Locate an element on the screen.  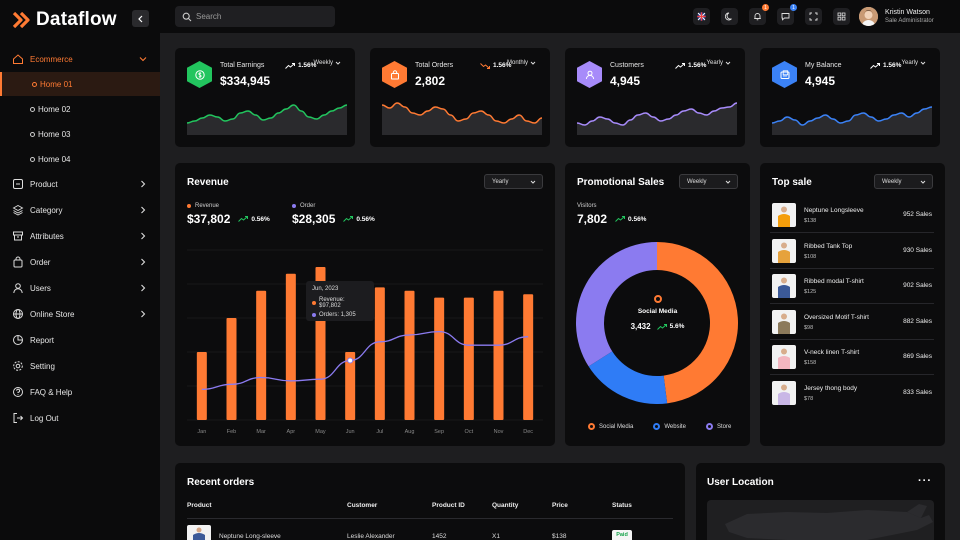
top-sale-item: Oversized Motif T-shirt $98 882 Sales is located at coordinates (852, 322).